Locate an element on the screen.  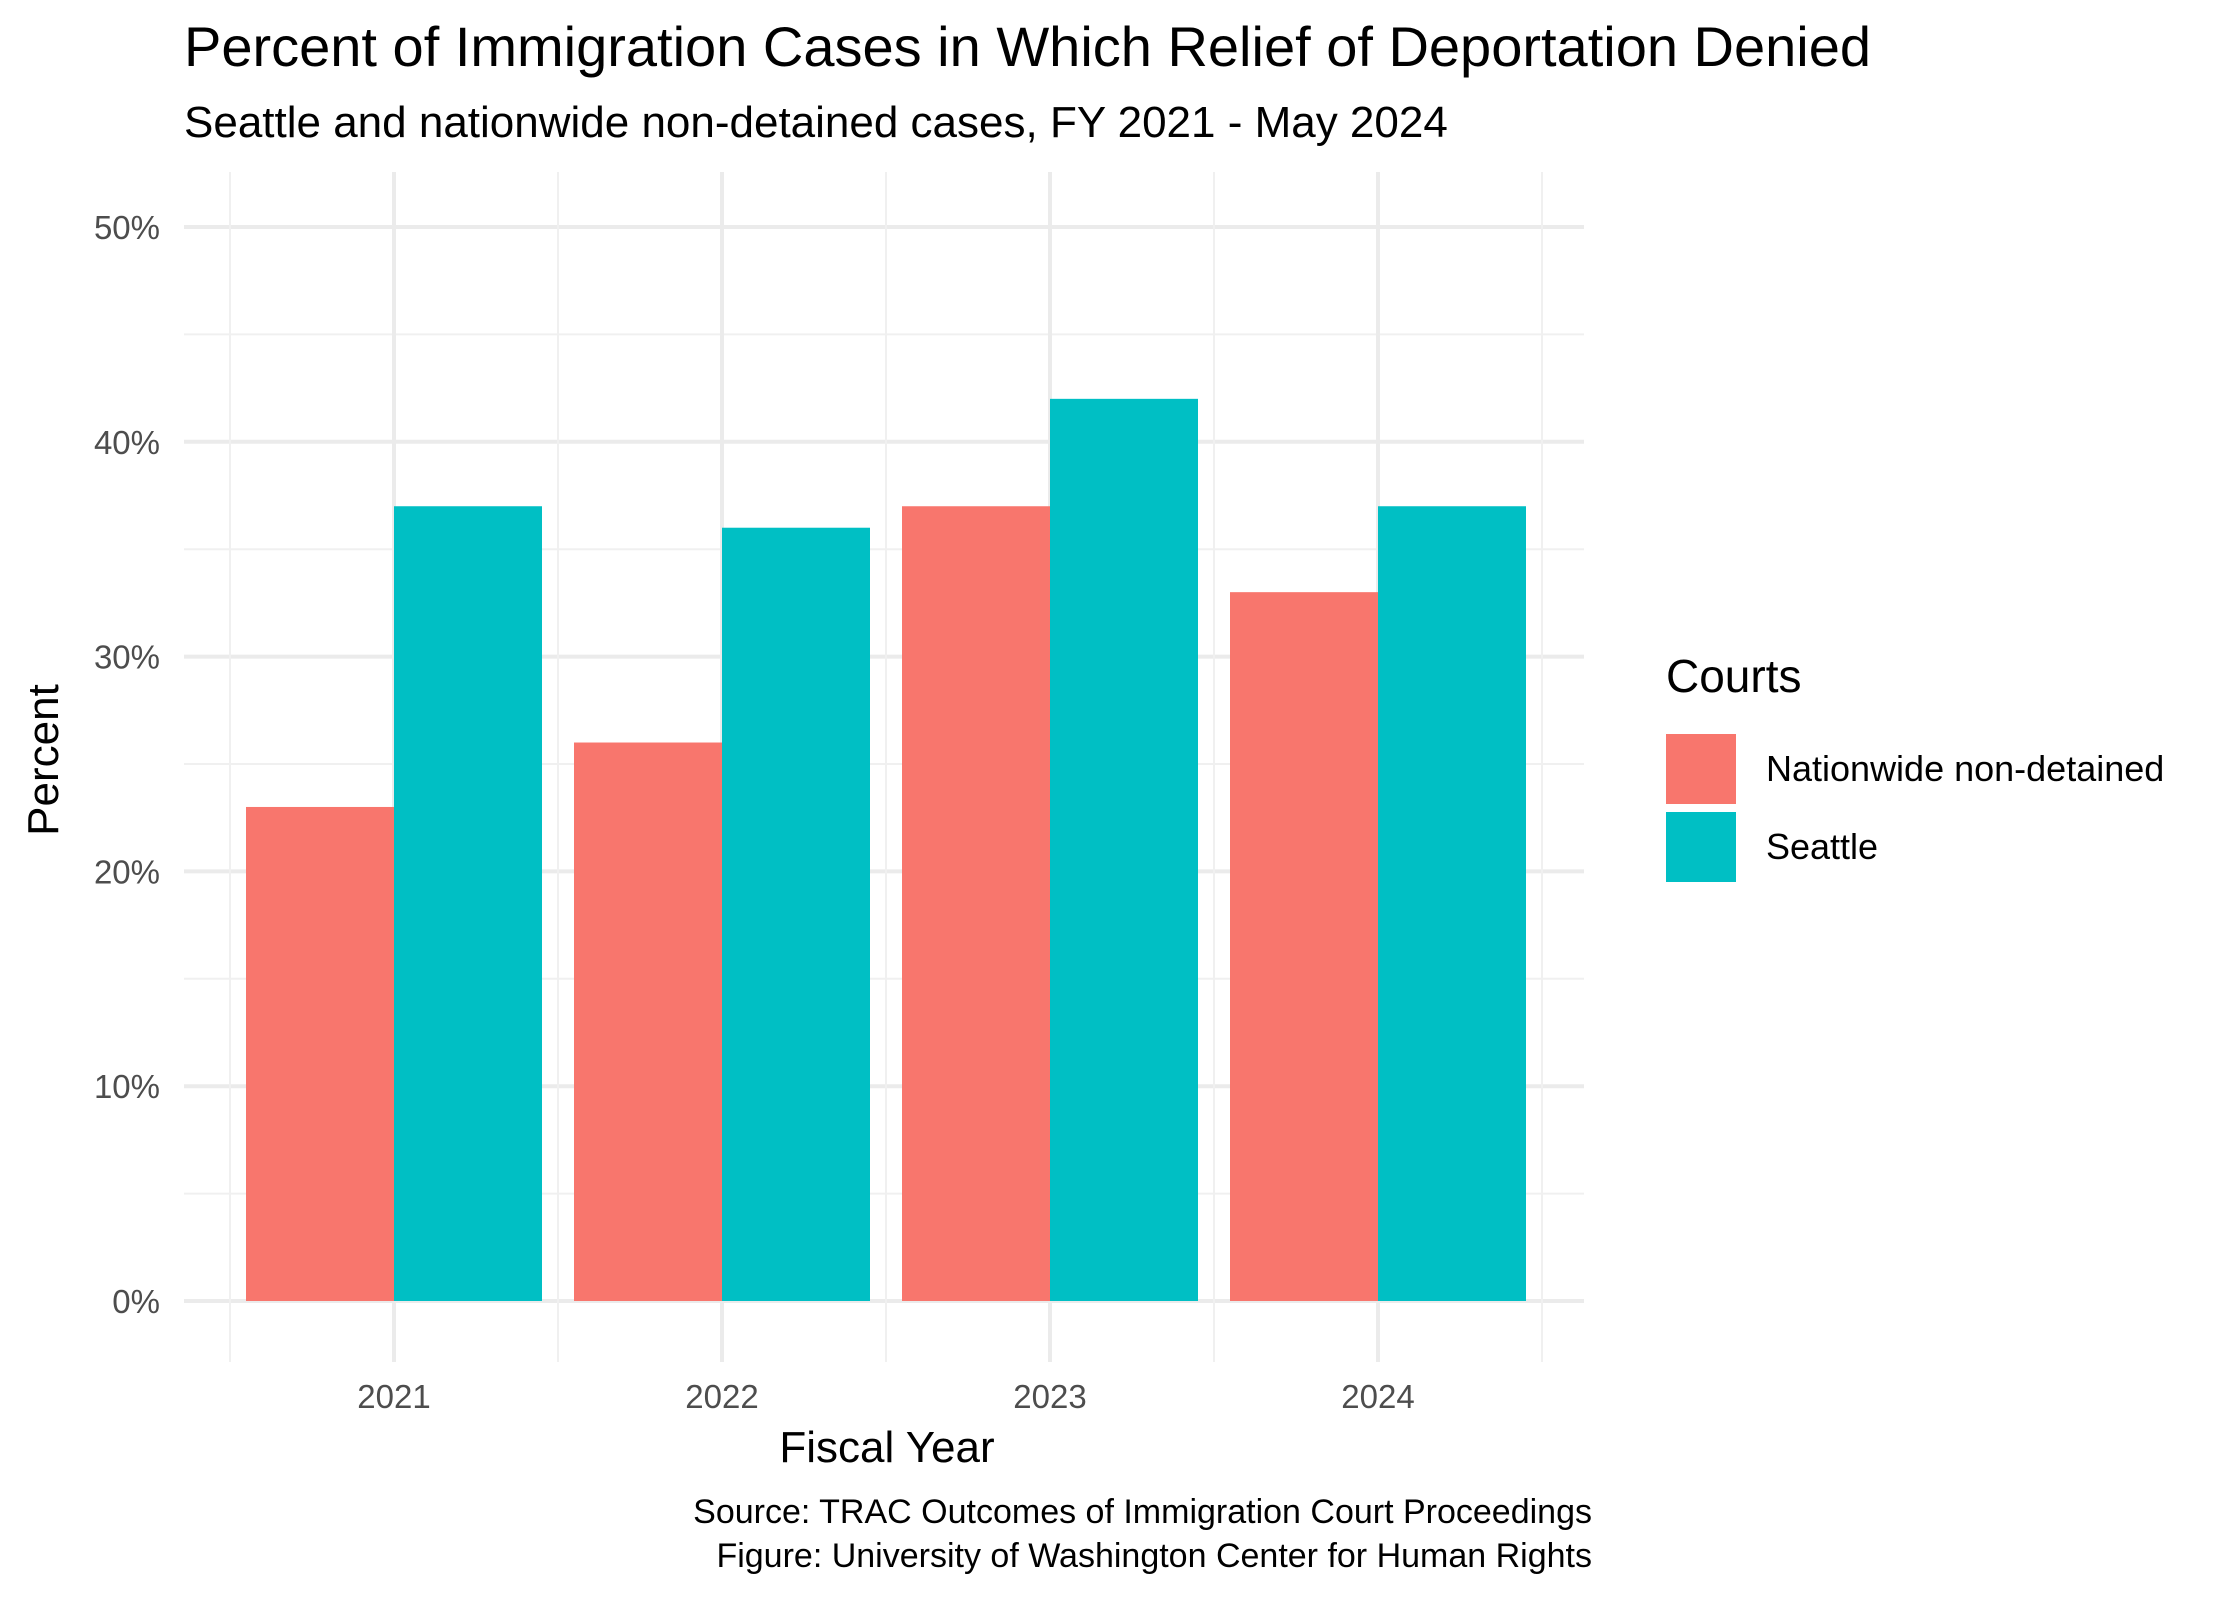
x-tick-label: 2021 is located at coordinates (393, 1396).